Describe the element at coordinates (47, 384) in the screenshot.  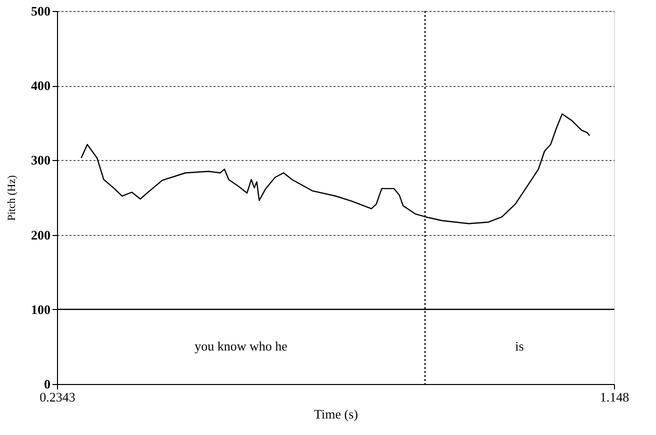
I see `y-tick-label: 0` at that location.